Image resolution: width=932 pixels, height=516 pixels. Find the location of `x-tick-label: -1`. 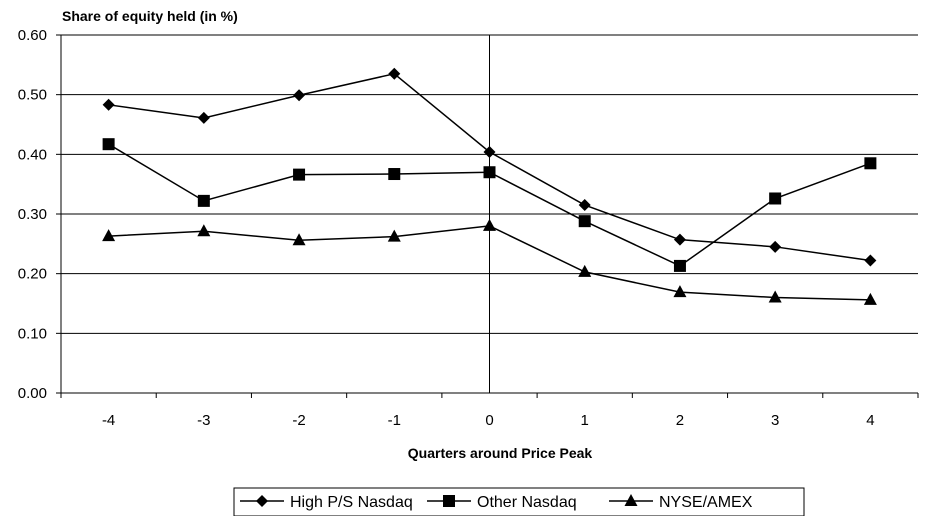

x-tick-label: -1 is located at coordinates (394, 420).